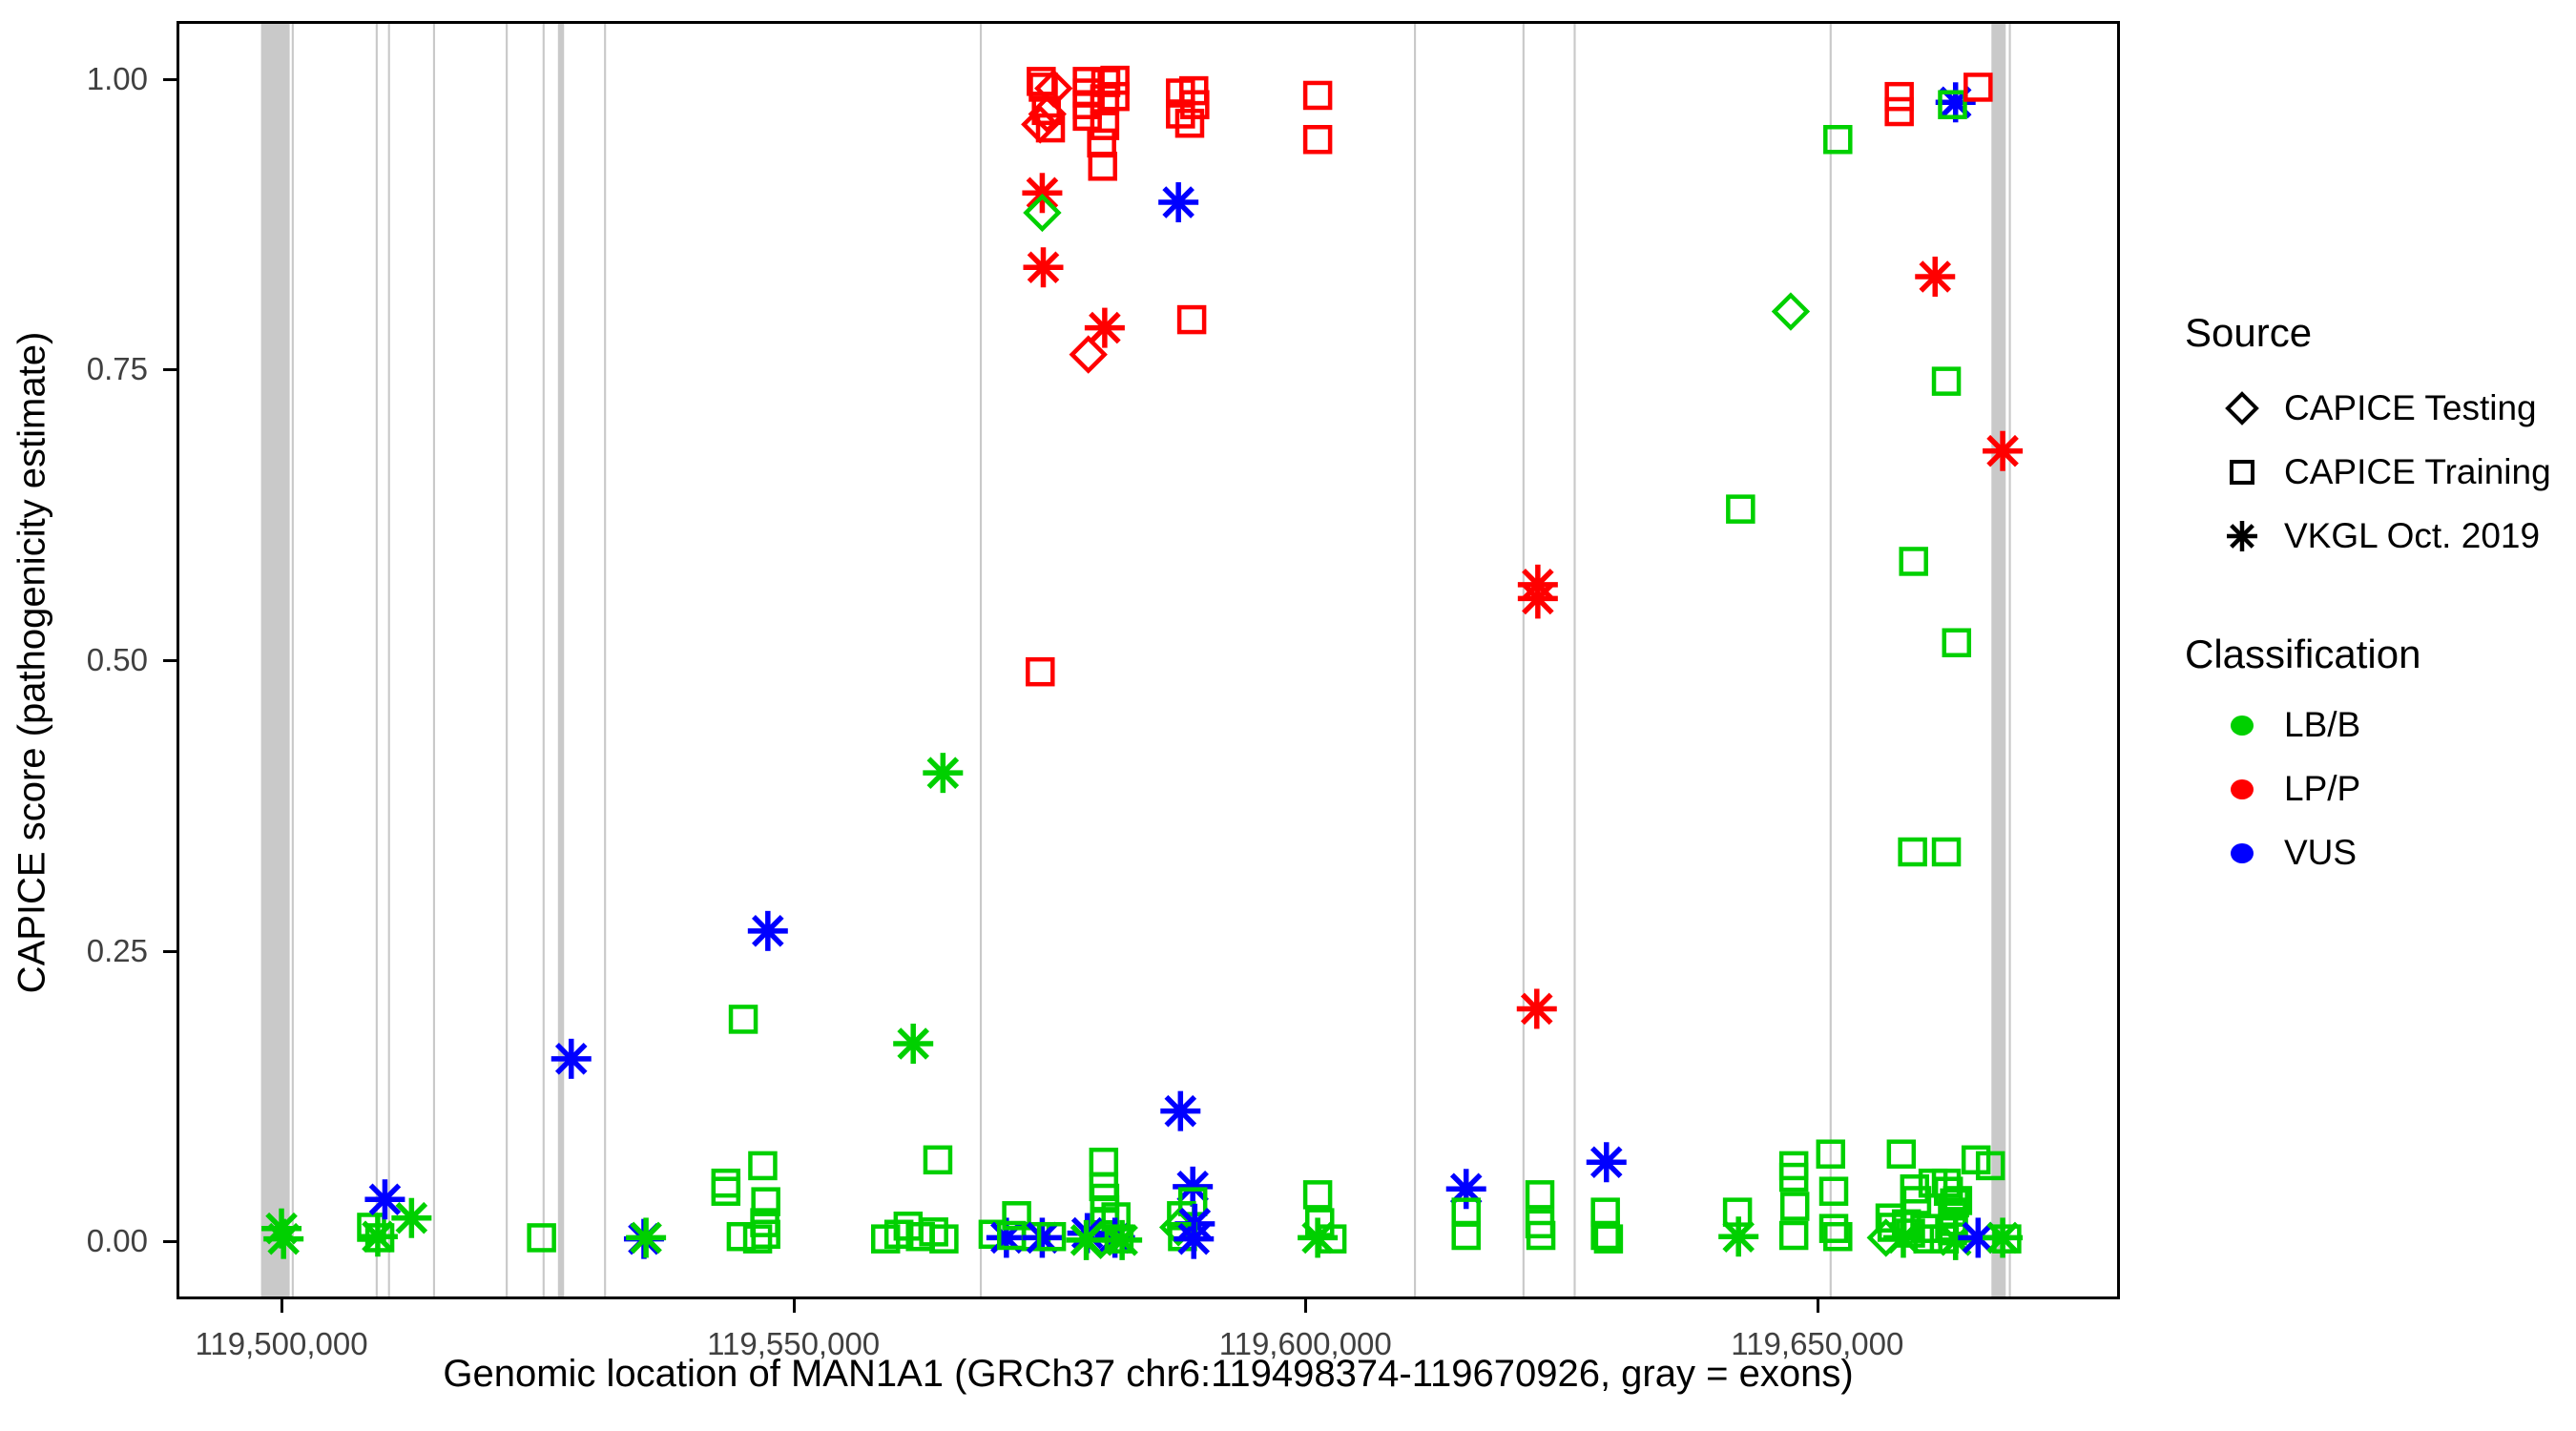 This screenshot has height=1431, width=2576. I want to click on x-tick-label: 119,600,000, so click(1305, 1343).